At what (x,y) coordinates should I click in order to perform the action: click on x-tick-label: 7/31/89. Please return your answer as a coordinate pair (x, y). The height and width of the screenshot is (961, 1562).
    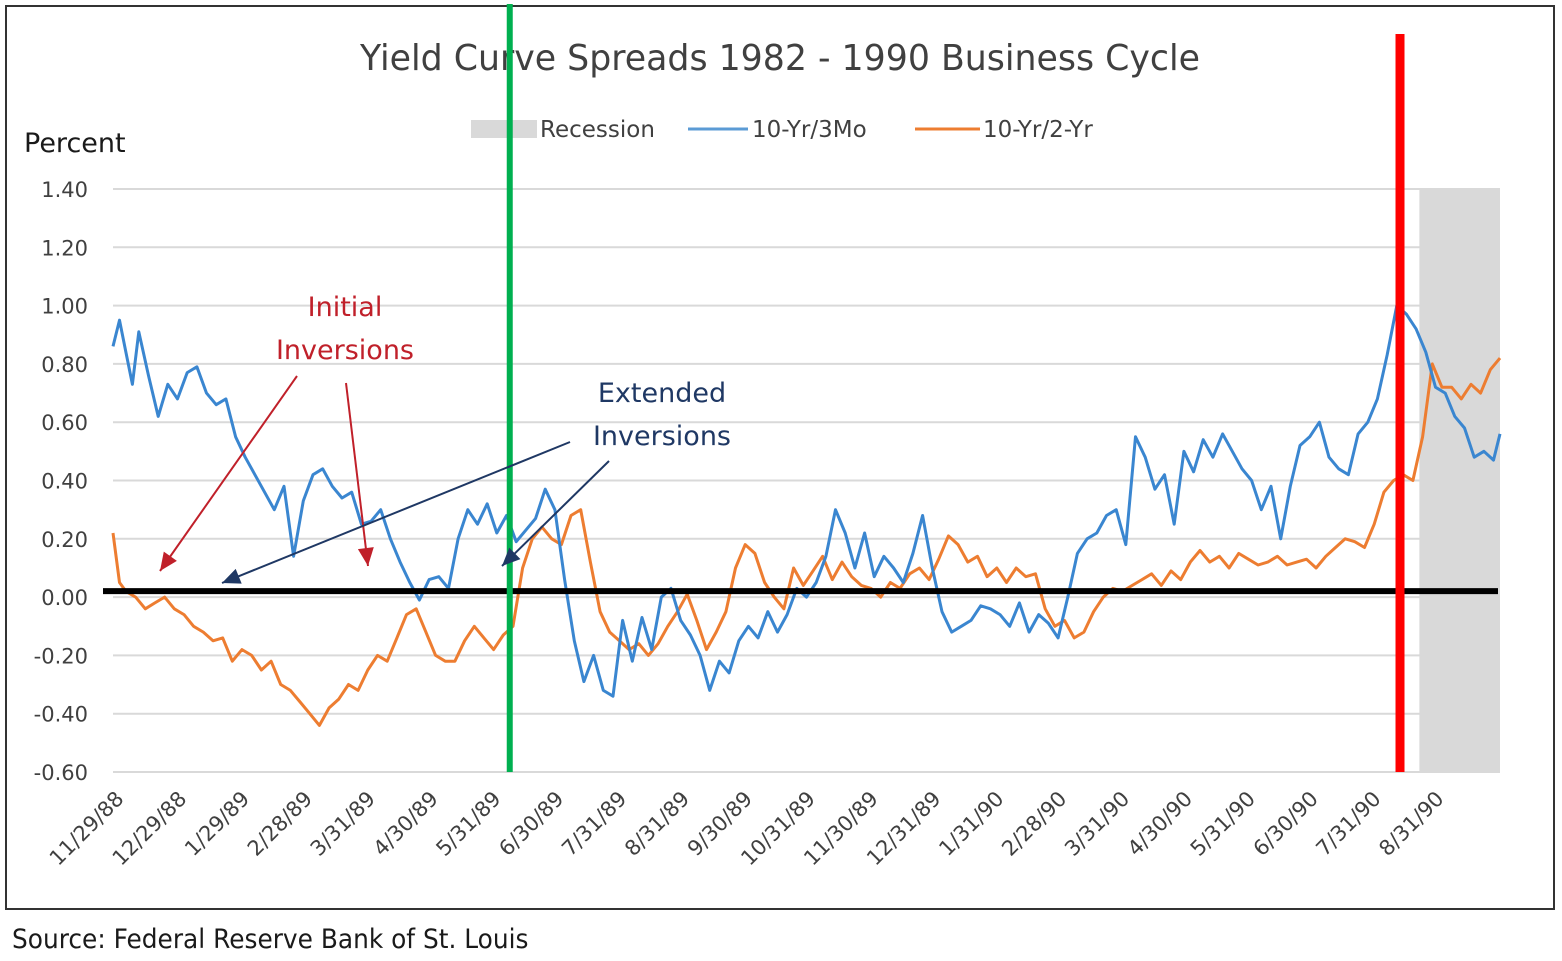
    Looking at the image, I should click on (594, 824).